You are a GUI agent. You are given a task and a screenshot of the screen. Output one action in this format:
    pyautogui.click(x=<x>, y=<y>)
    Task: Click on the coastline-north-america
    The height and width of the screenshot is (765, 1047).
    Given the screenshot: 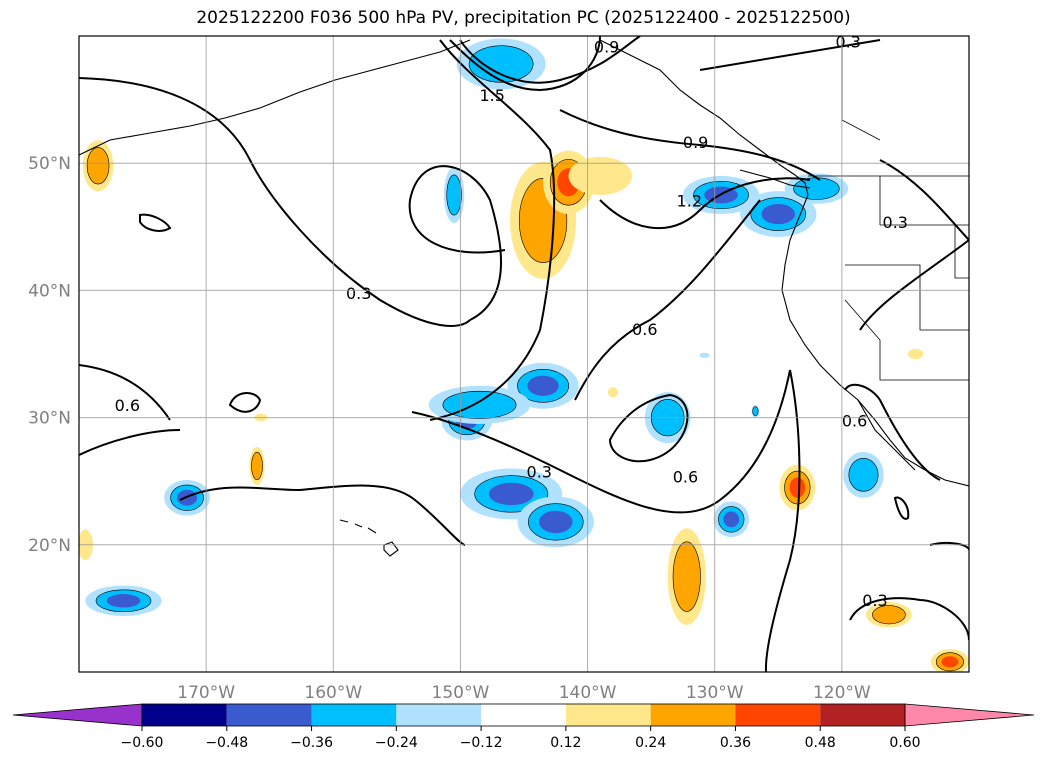 What is the action you would take?
    pyautogui.click(x=875, y=340)
    